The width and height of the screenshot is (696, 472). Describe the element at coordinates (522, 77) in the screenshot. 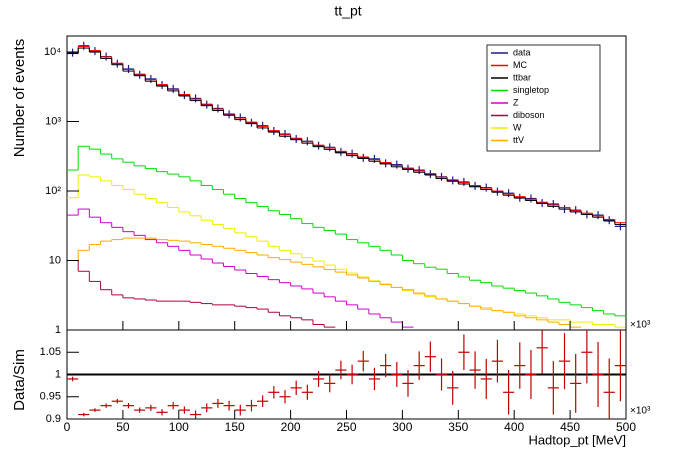

I see `legend-label: ttbar` at that location.